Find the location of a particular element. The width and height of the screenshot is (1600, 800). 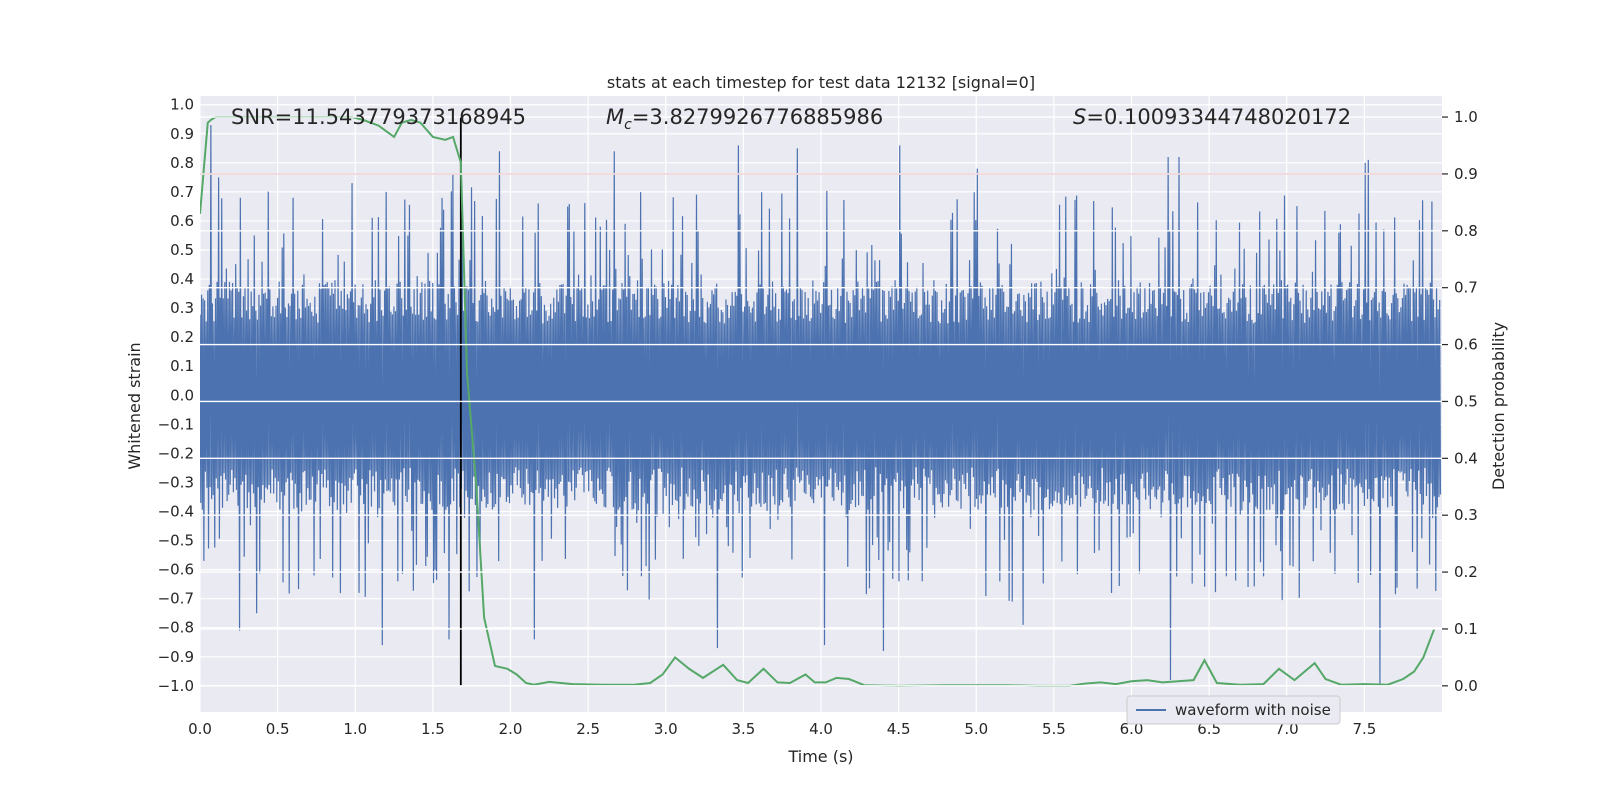

y-tick-label: −0.3 is located at coordinates (176, 482).